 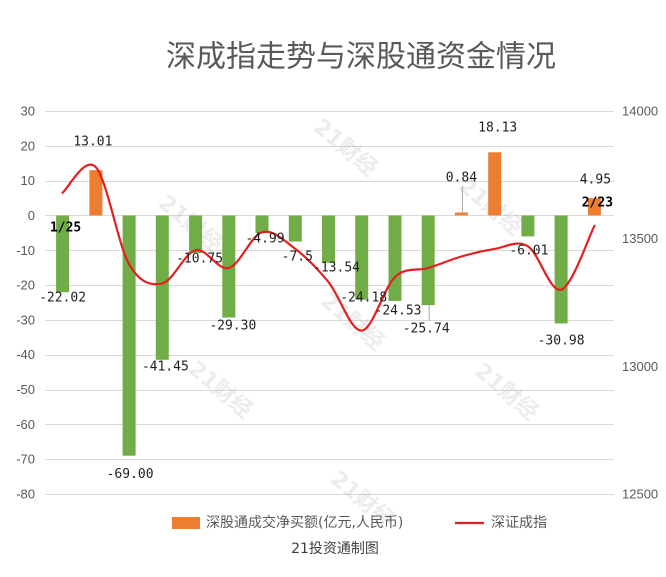 I want to click on bar-data-label: -4.99, so click(x=264, y=238).